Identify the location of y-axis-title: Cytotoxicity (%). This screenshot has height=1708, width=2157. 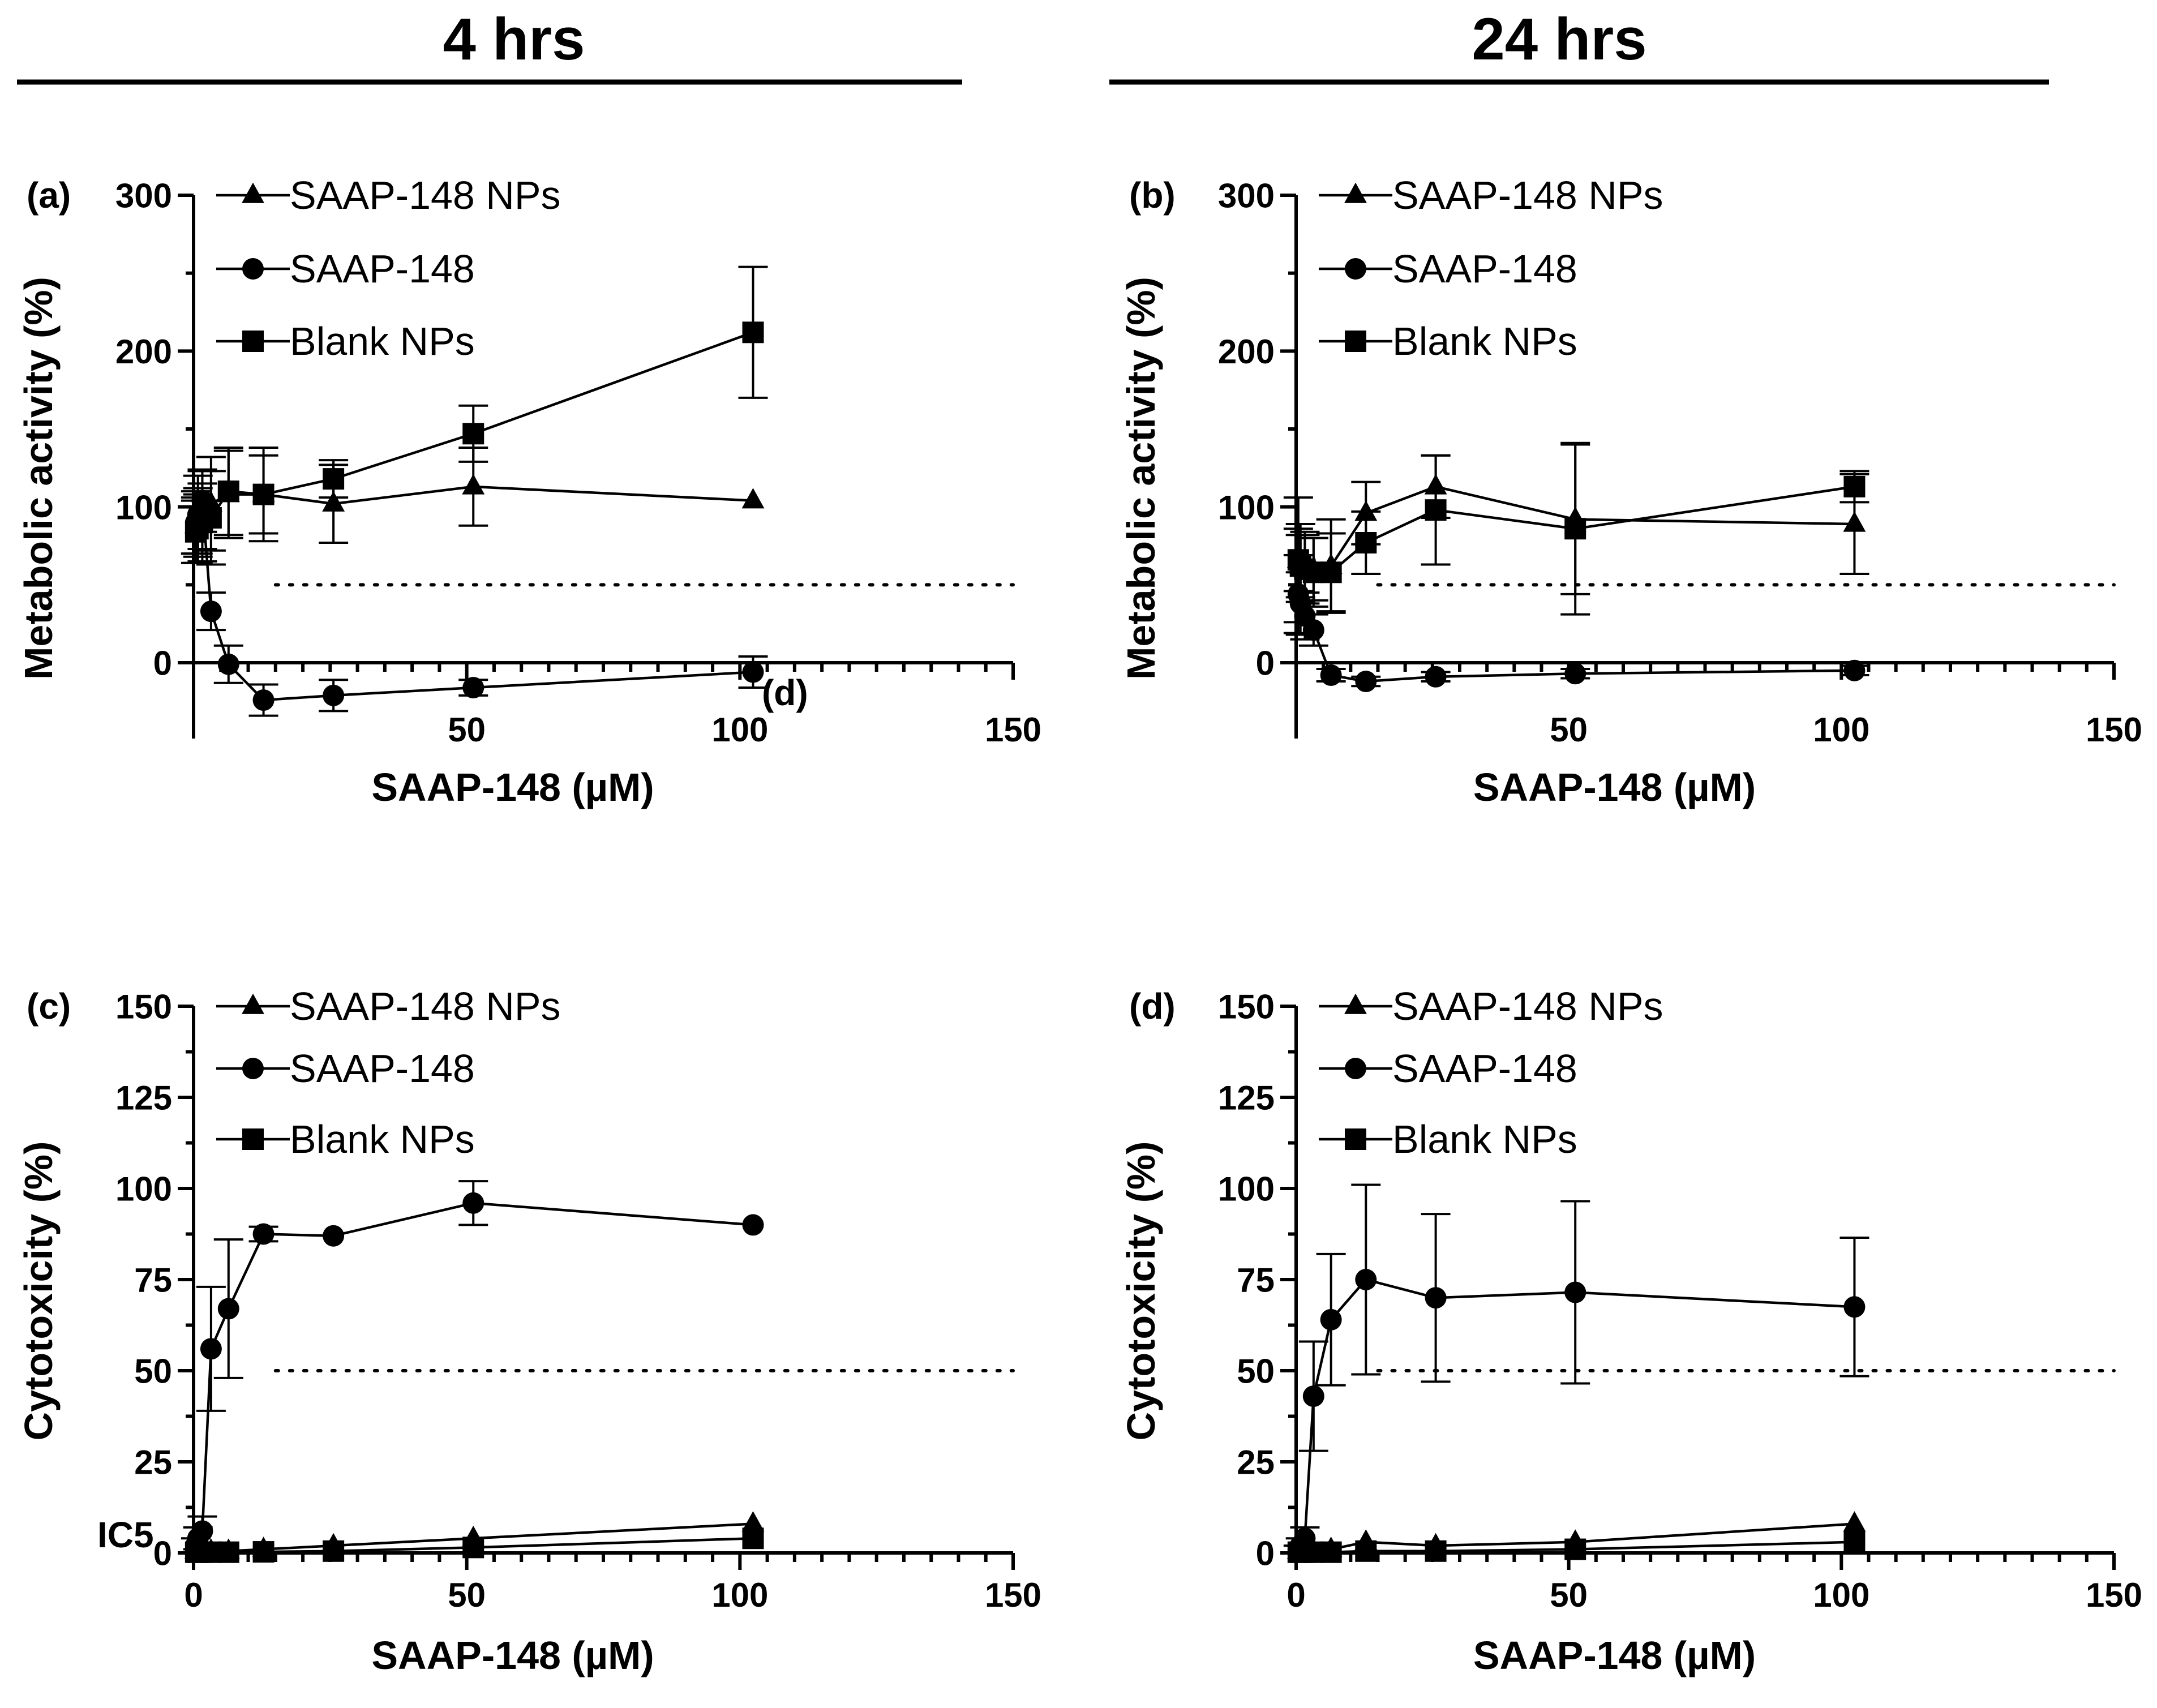
(39, 1291).